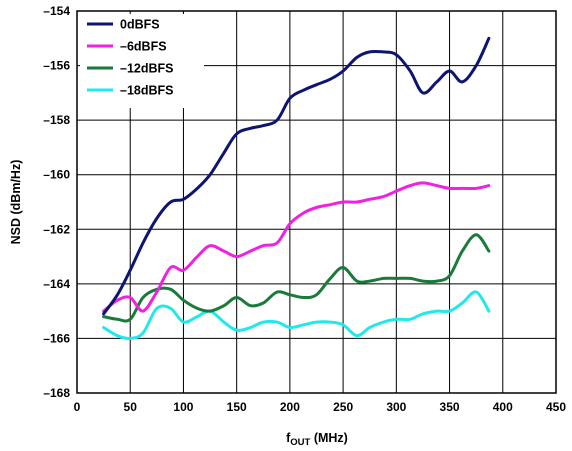 The image size is (572, 451). I want to click on y-tick-label: –160, so click(56, 175).